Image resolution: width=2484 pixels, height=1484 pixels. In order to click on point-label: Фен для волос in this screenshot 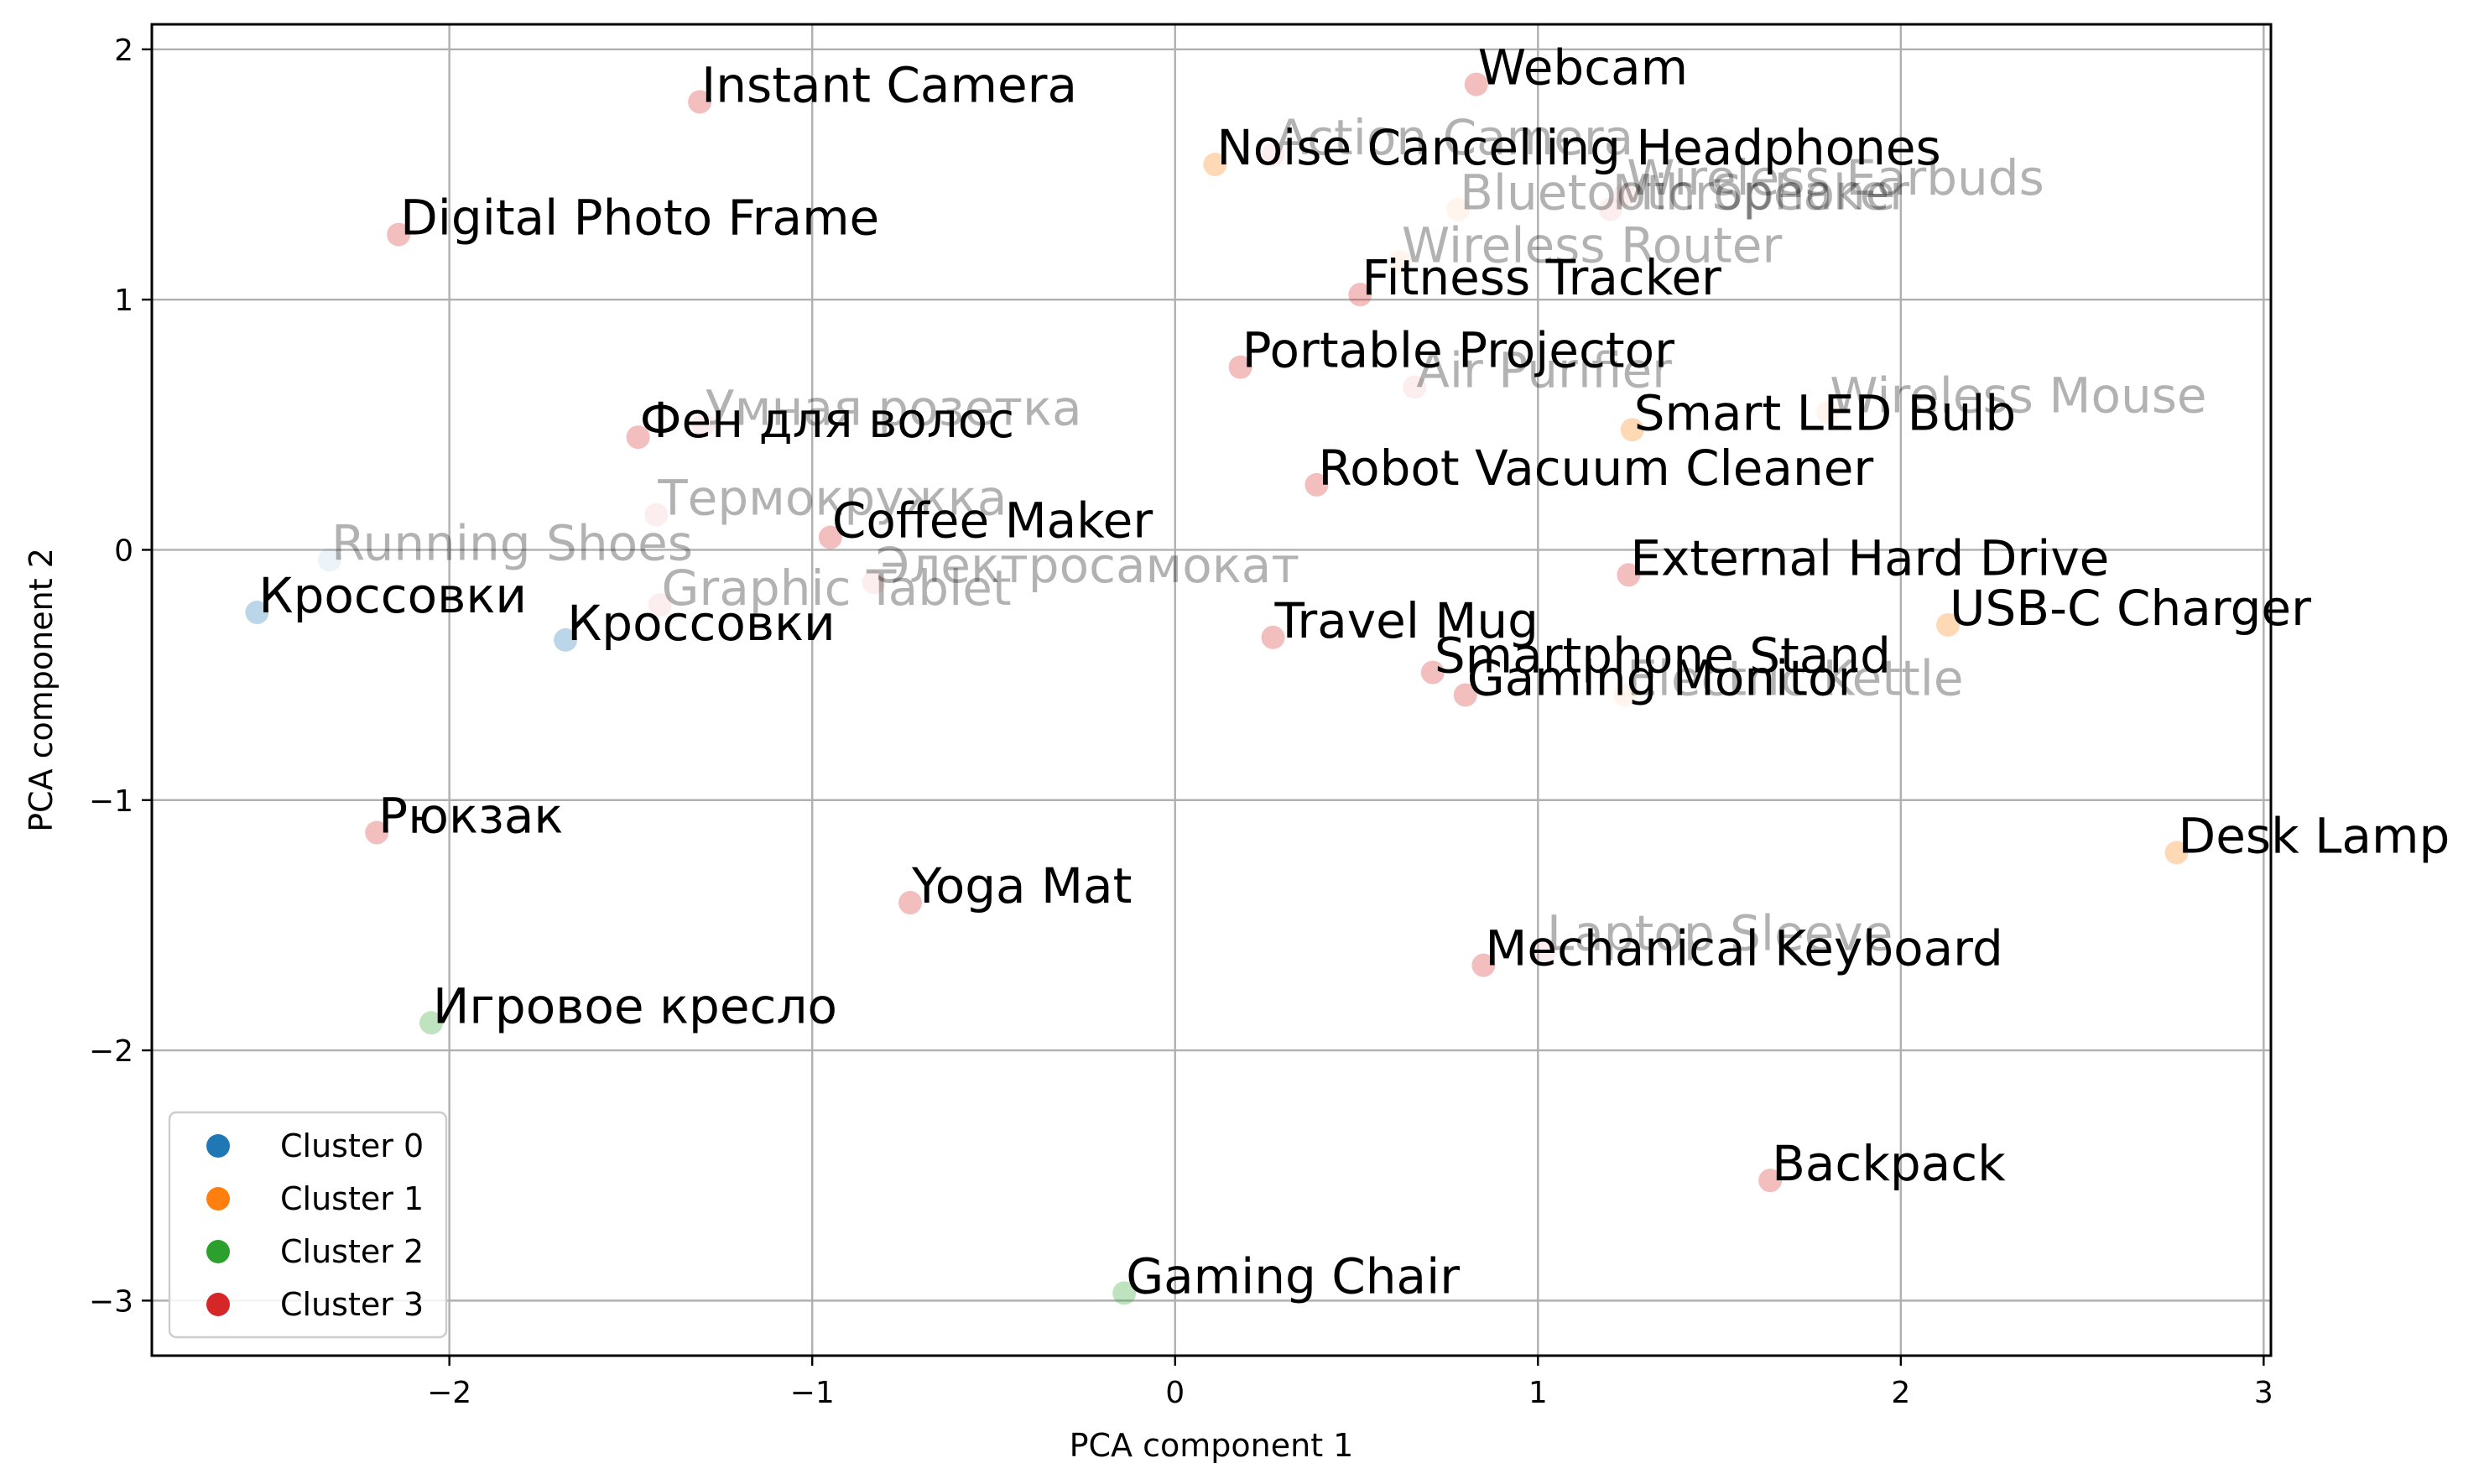, I will do `click(827, 420)`.